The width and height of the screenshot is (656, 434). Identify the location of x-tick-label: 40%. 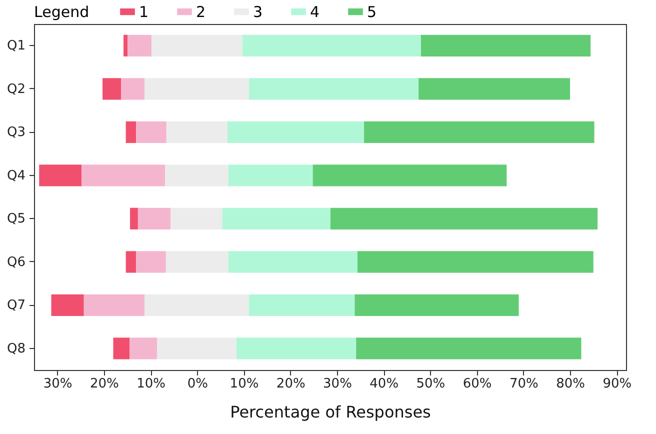
(384, 384).